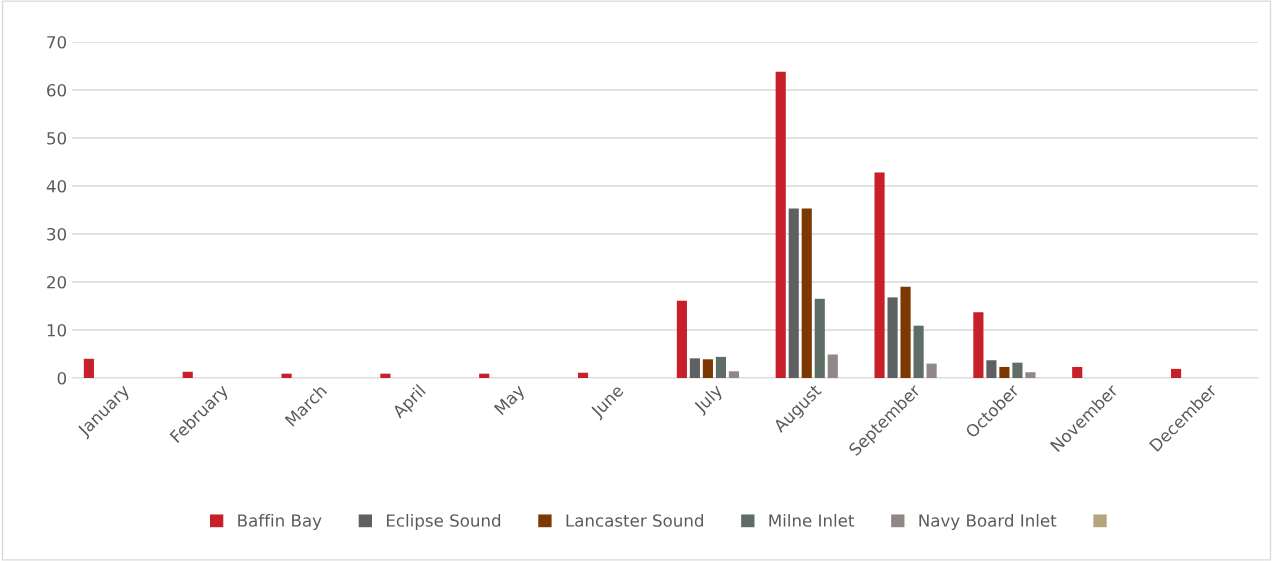 This screenshot has height=561, width=1273. Describe the element at coordinates (62, 378) in the screenshot. I see `y-tick-label: 0` at that location.